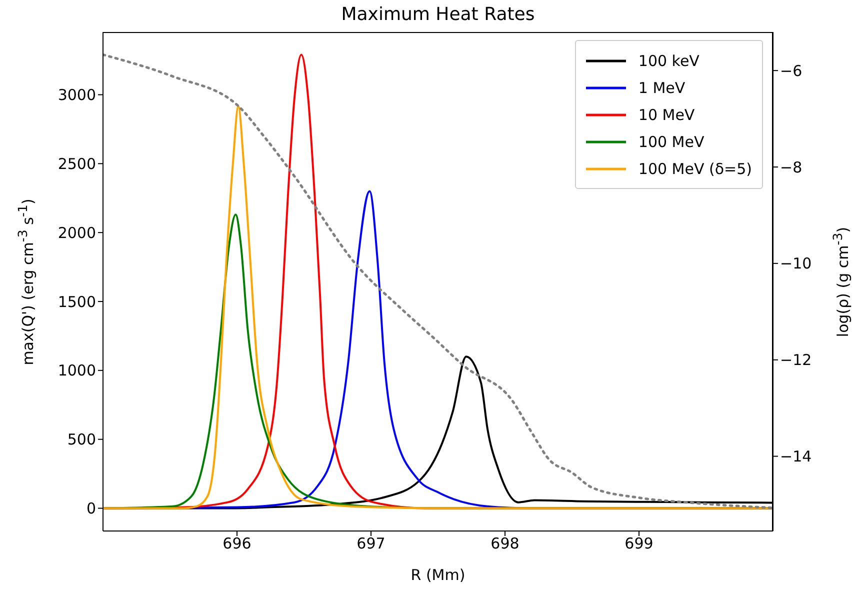  I want to click on y2-tick-label: −8, so click(791, 167).